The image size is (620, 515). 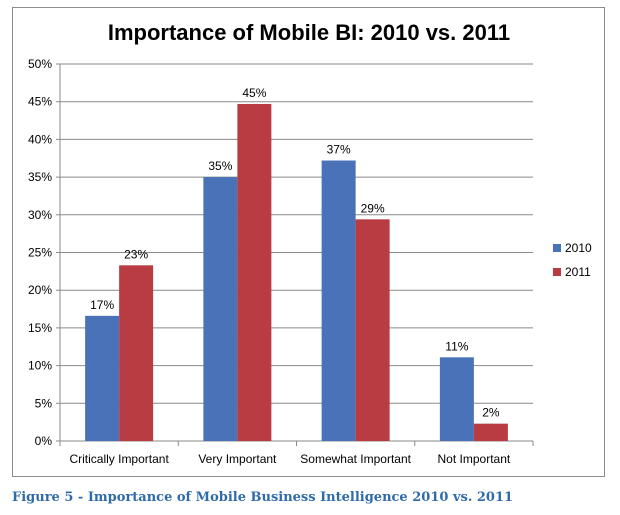 I want to click on y-tick-label: 50%, so click(x=40, y=64).